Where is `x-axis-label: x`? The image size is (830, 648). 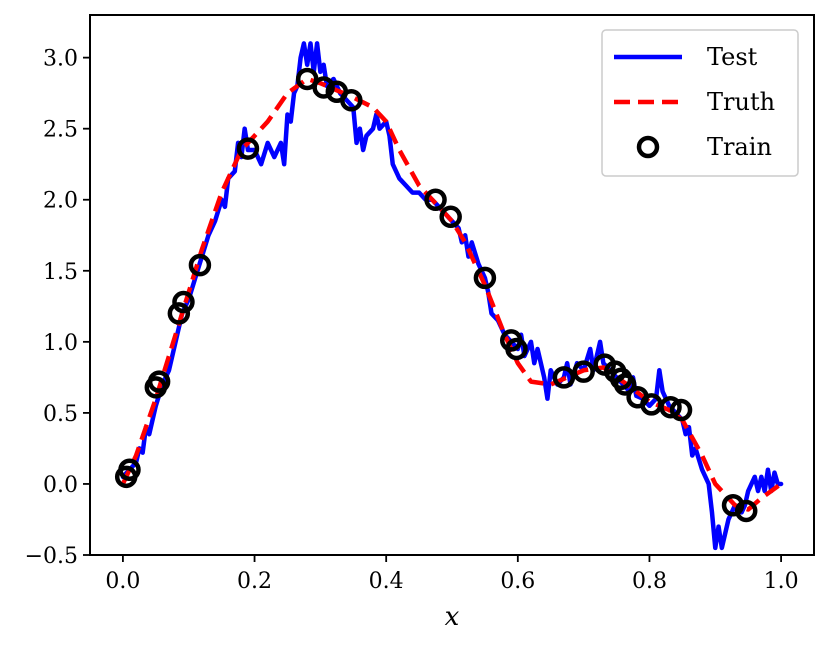 x-axis-label: x is located at coordinates (452, 617).